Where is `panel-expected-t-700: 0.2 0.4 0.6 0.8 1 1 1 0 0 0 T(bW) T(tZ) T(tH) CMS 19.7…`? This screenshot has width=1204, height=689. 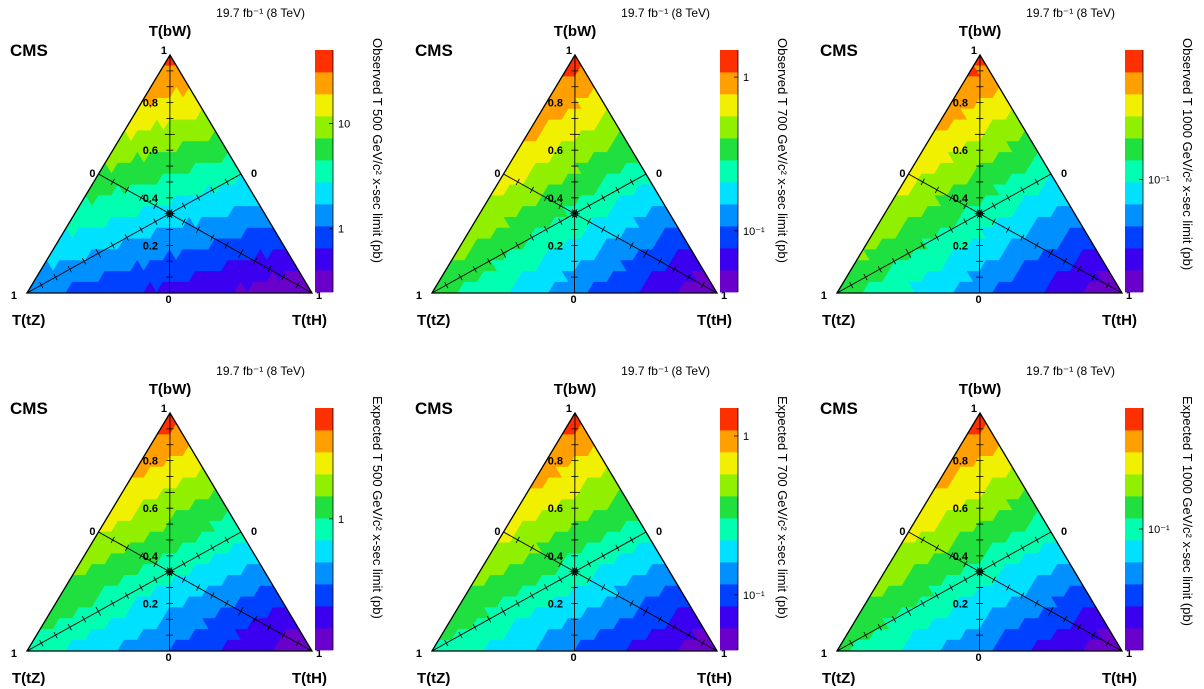
panel-expected-t-700: 0.2 0.4 0.6 0.8 1 1 1 0 0 0 T(bW) T(tZ) T(tH) CMS 19.7… is located at coordinates (602, 525).